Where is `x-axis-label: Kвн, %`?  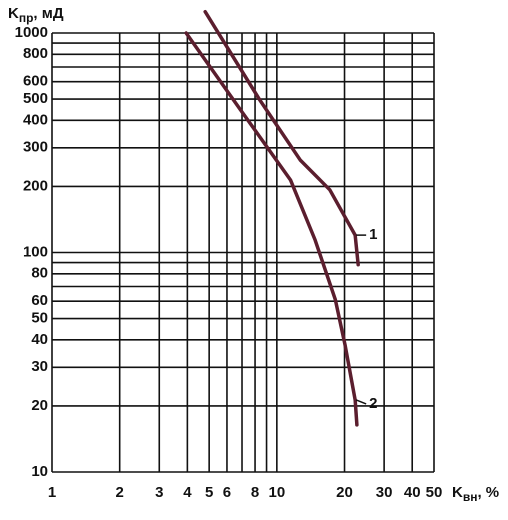 x-axis-label: Kвн, % is located at coordinates (475, 494).